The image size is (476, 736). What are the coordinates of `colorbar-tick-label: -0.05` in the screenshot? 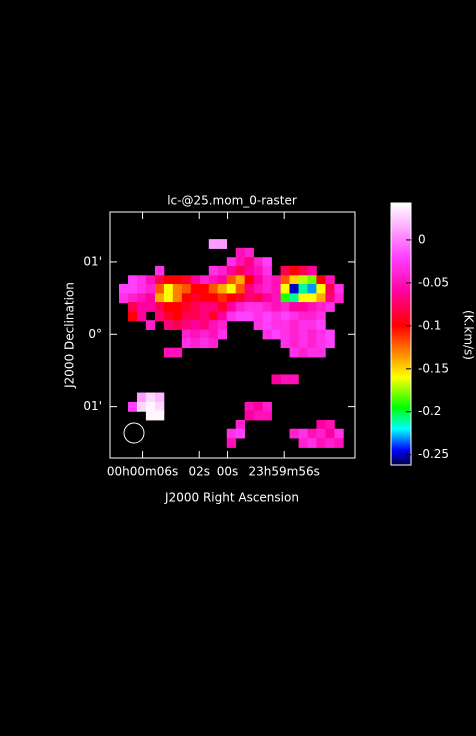 It's located at (433, 282).